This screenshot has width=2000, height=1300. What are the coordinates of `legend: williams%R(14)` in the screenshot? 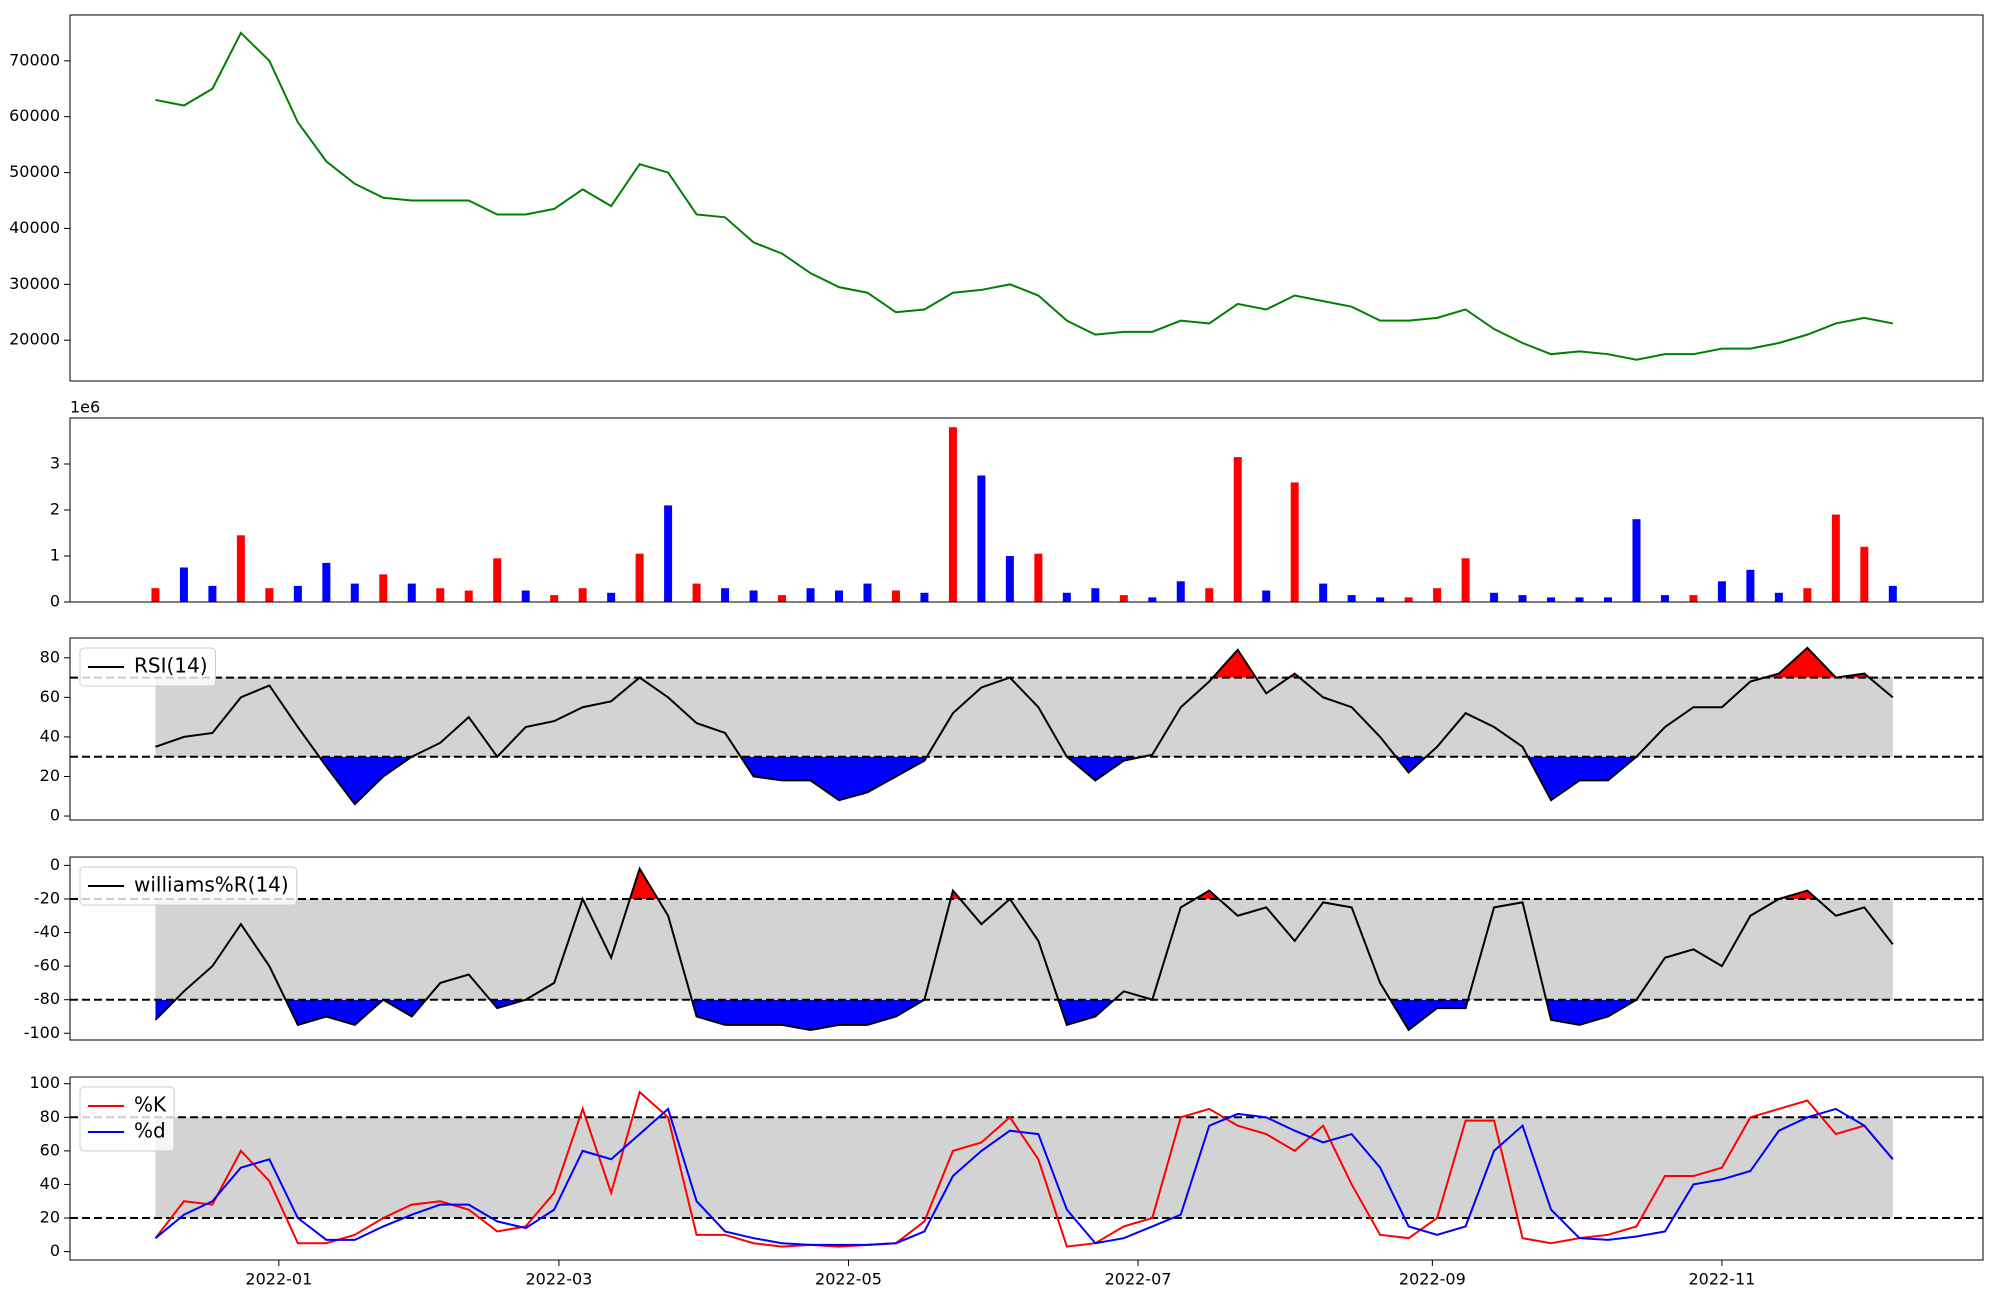 It's located at (188, 886).